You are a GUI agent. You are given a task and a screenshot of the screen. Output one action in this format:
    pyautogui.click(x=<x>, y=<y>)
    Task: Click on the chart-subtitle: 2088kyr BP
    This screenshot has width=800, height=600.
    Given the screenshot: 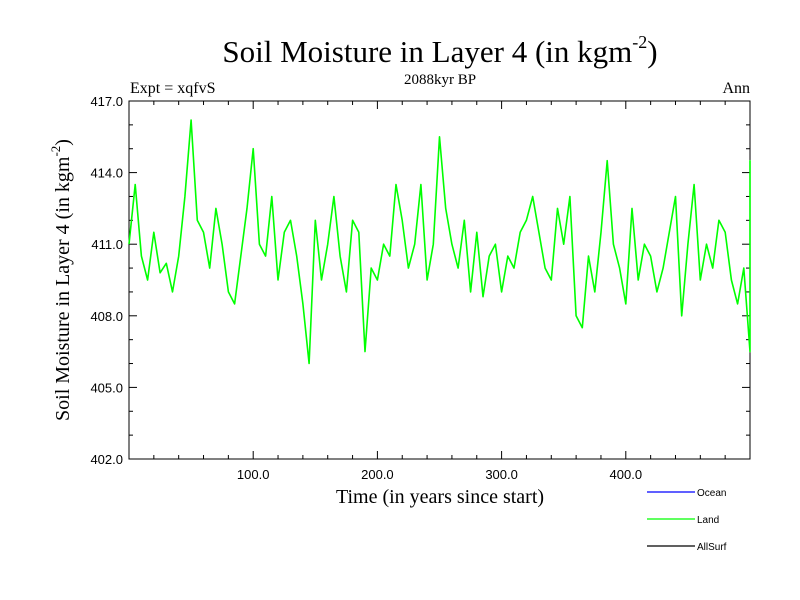 What is the action you would take?
    pyautogui.click(x=440, y=80)
    